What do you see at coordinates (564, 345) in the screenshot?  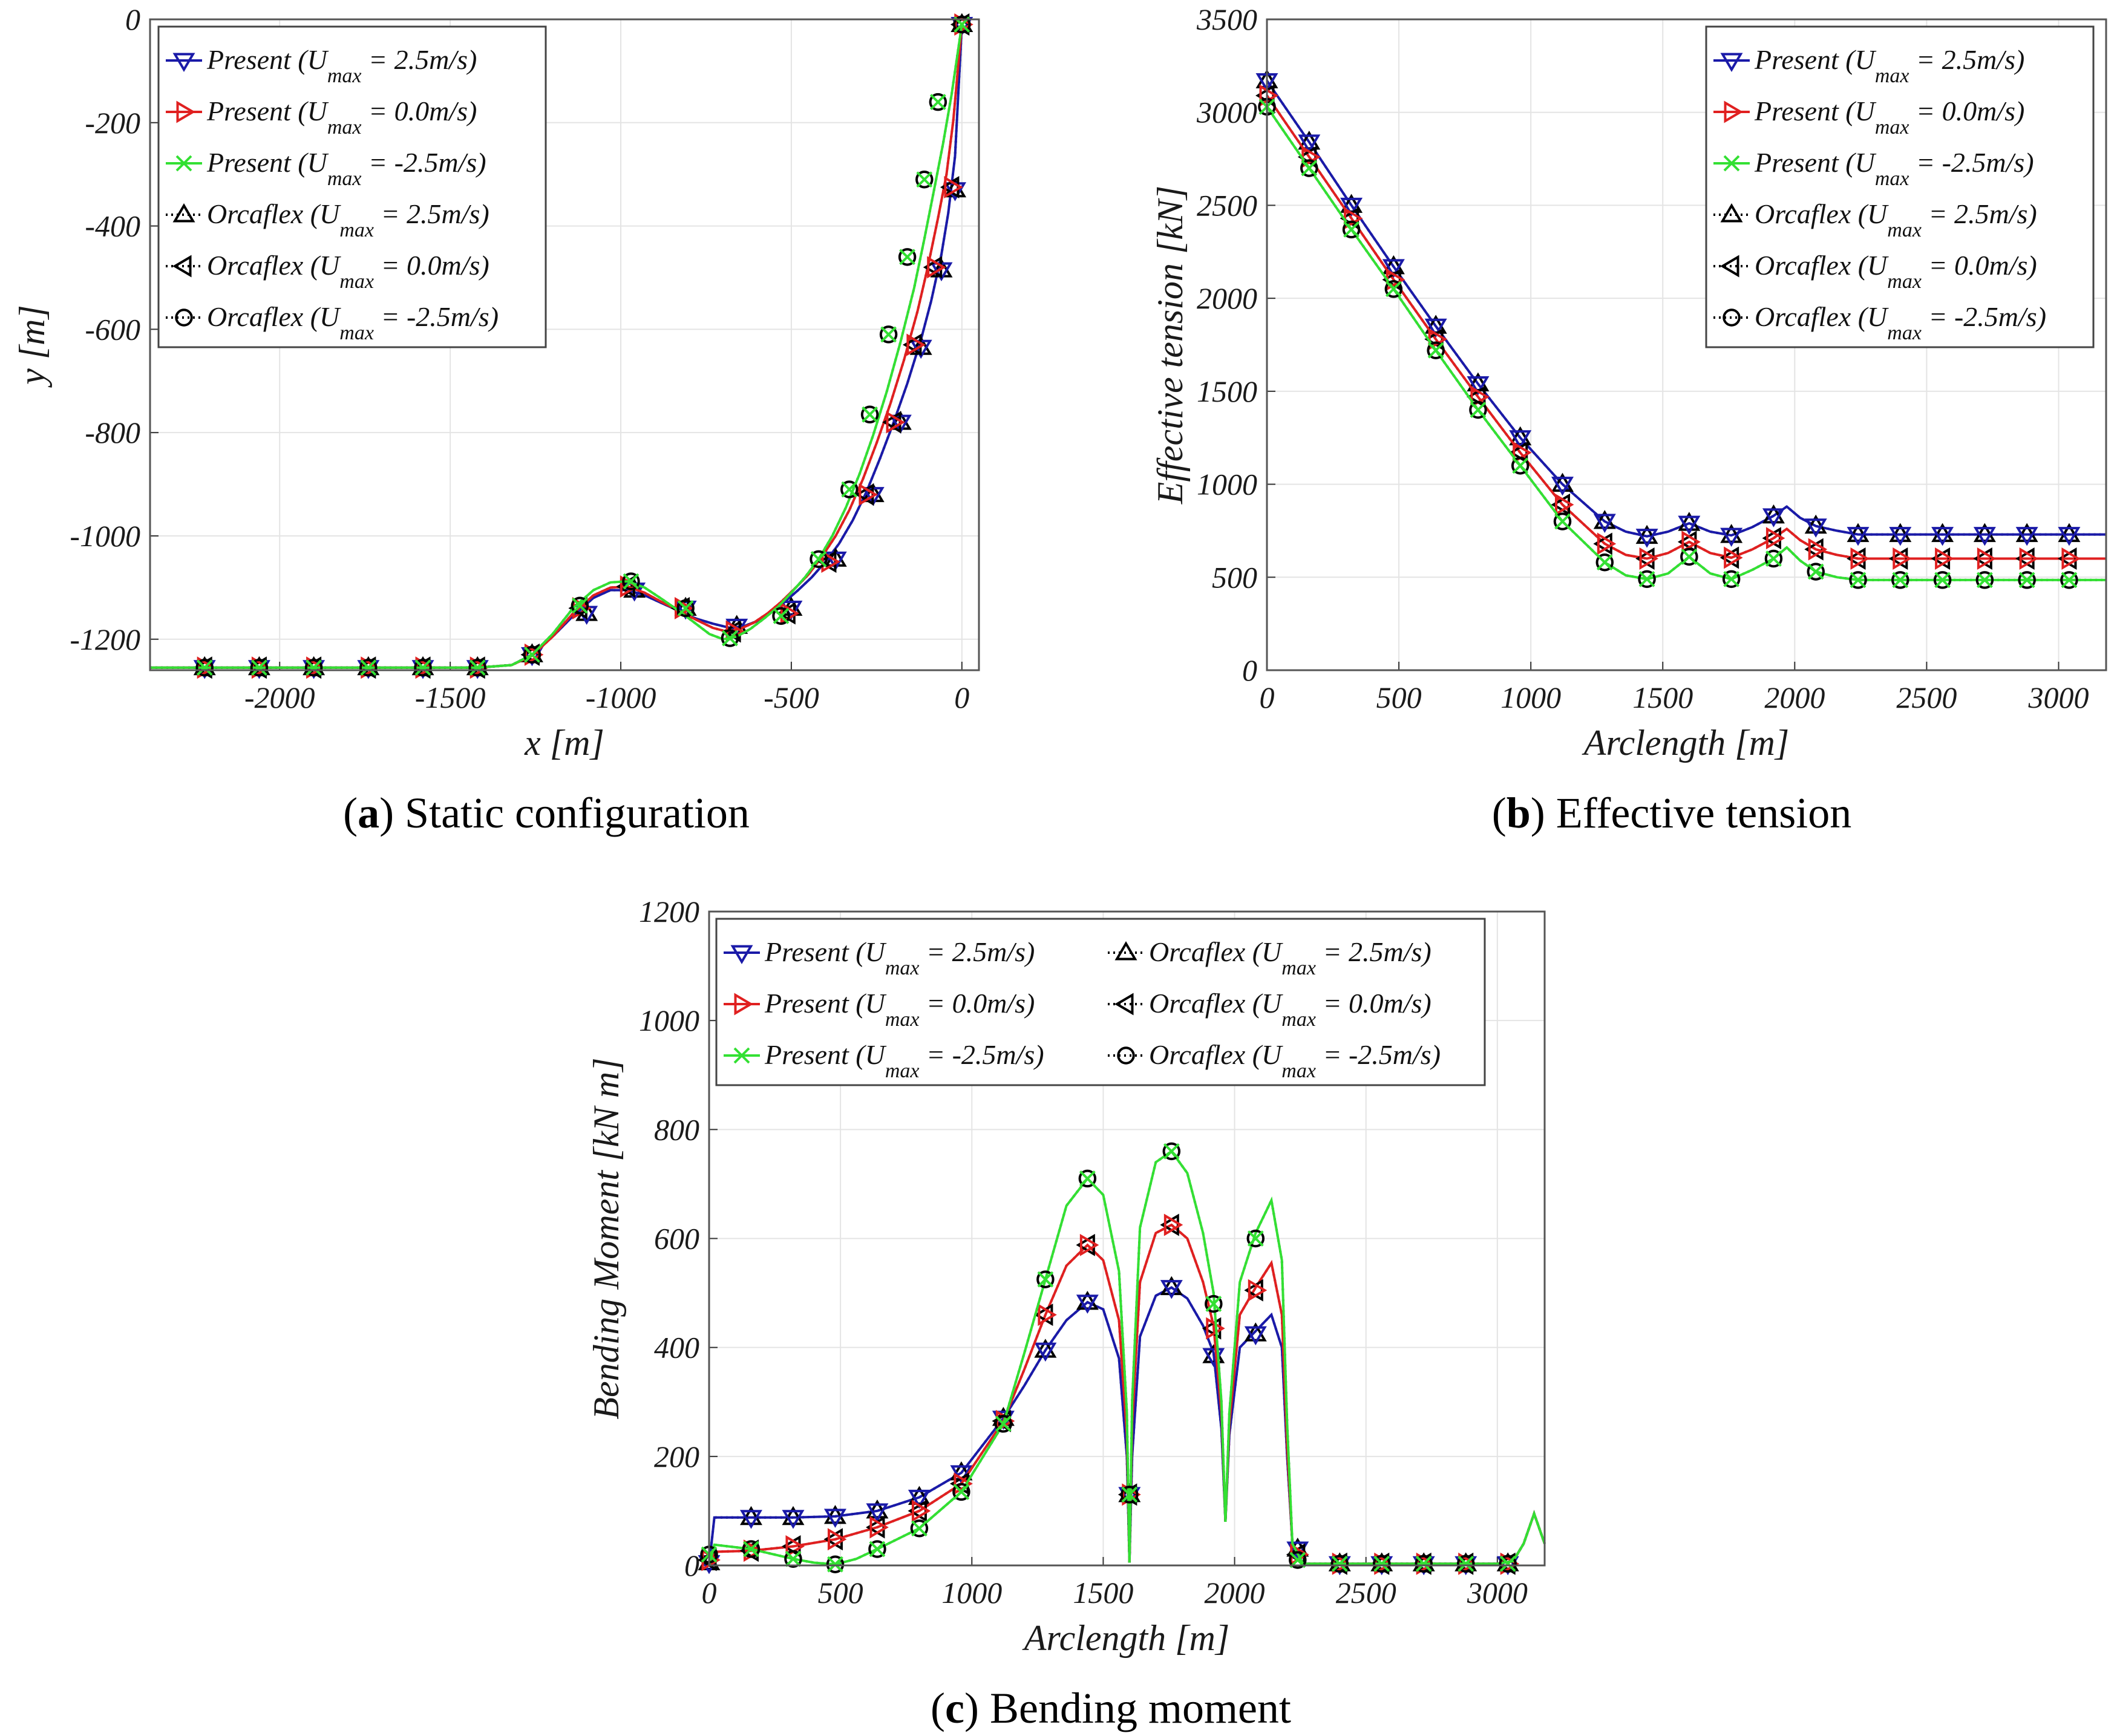 I see `axes-frame` at bounding box center [564, 345].